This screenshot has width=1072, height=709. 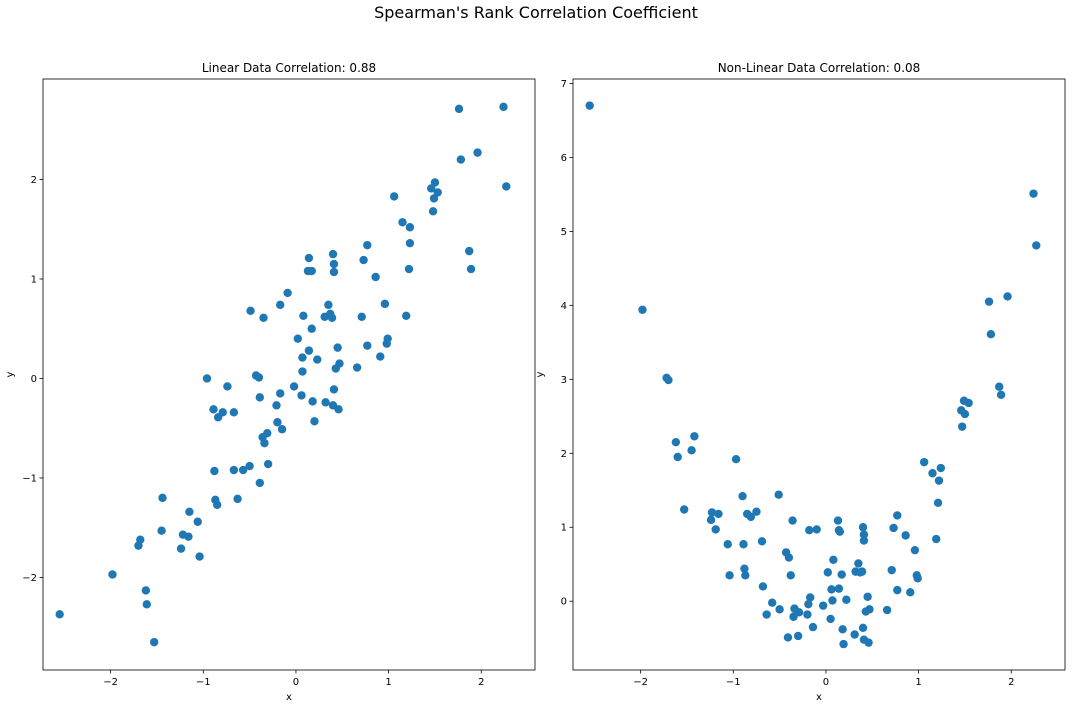 What do you see at coordinates (536, 12) in the screenshot?
I see `figure-suptitle: Spearman's Rank Correlation Coefficient` at bounding box center [536, 12].